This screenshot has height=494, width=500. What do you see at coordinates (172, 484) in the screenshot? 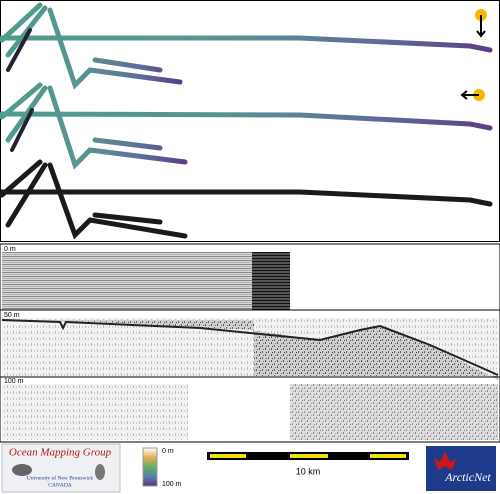
I see `scale-bottom: 100 m` at bounding box center [172, 484].